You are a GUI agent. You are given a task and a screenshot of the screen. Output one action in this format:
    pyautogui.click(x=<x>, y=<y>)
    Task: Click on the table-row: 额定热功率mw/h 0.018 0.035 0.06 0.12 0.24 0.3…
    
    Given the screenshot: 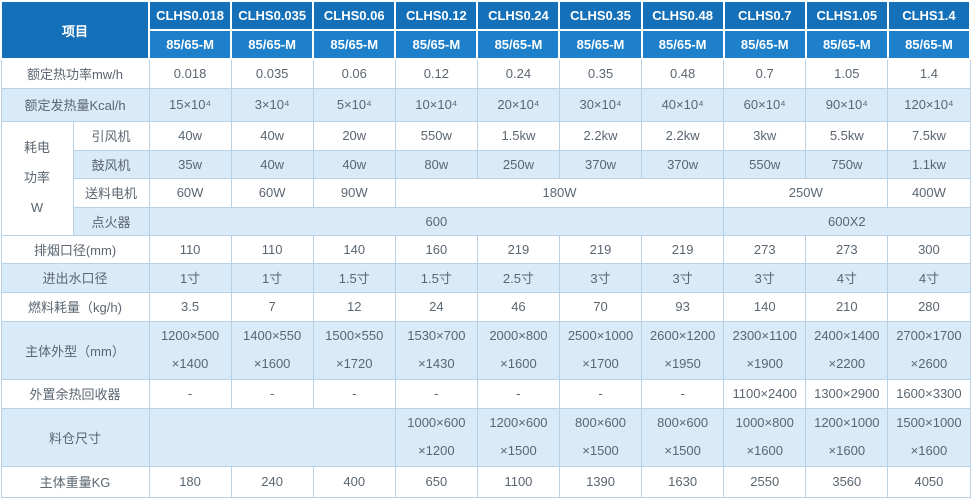 What is the action you would take?
    pyautogui.click(x=485, y=73)
    